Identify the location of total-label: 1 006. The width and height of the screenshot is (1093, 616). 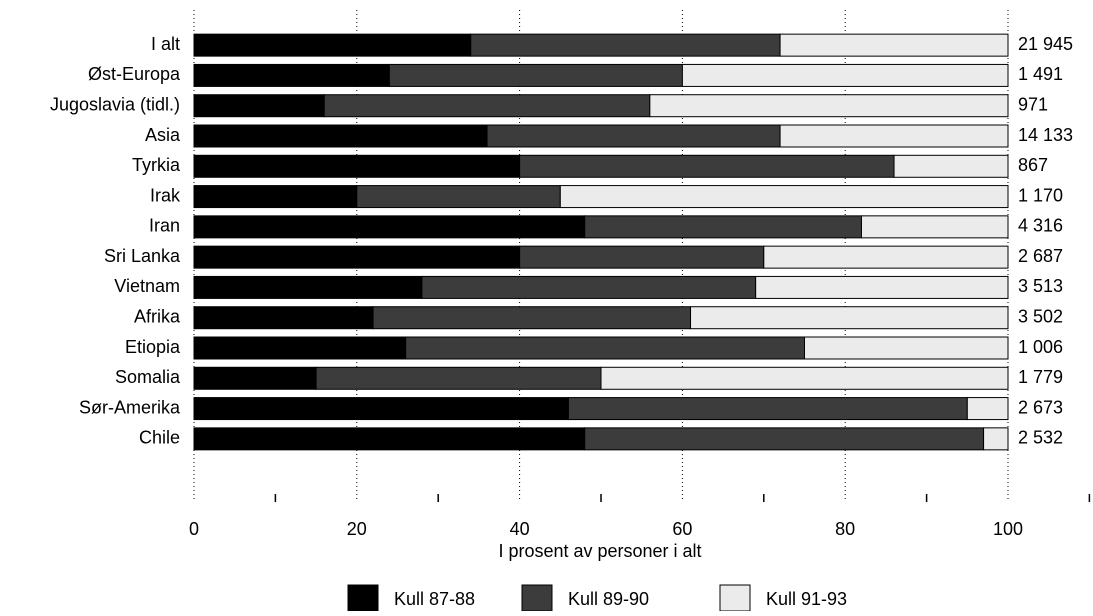
(1040, 347).